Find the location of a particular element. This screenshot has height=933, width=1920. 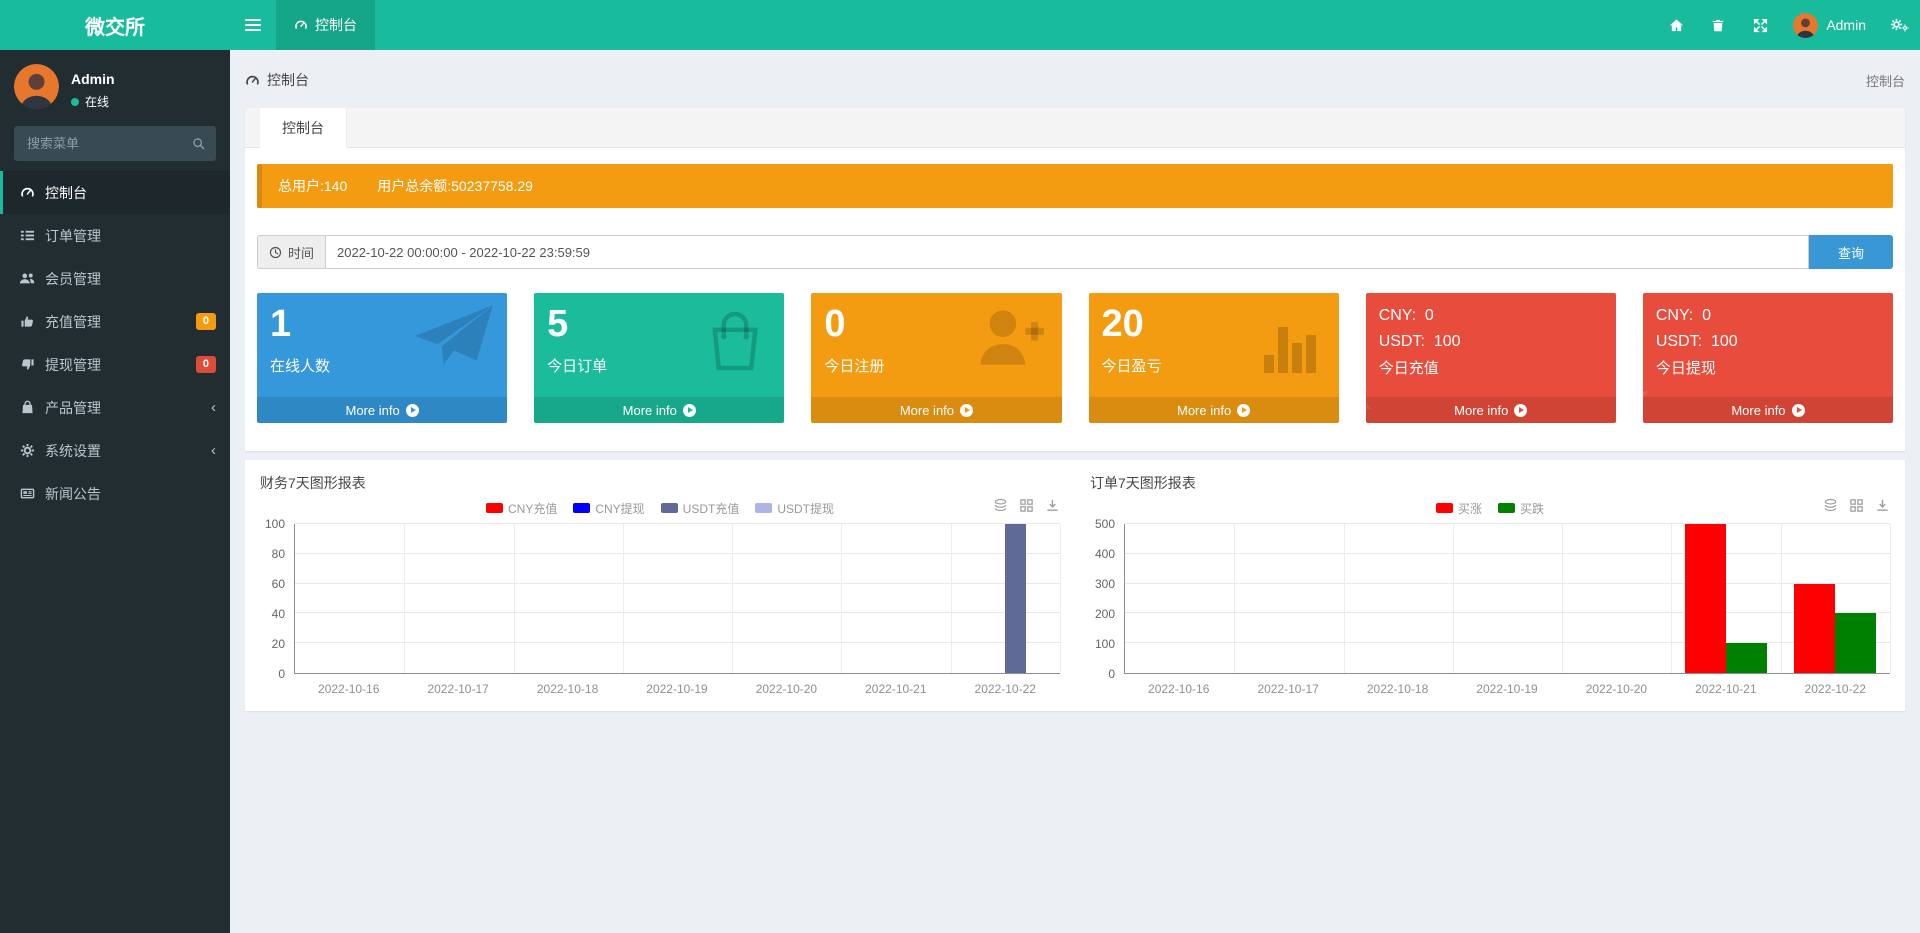

paper-plane-icon is located at coordinates (455, 338).